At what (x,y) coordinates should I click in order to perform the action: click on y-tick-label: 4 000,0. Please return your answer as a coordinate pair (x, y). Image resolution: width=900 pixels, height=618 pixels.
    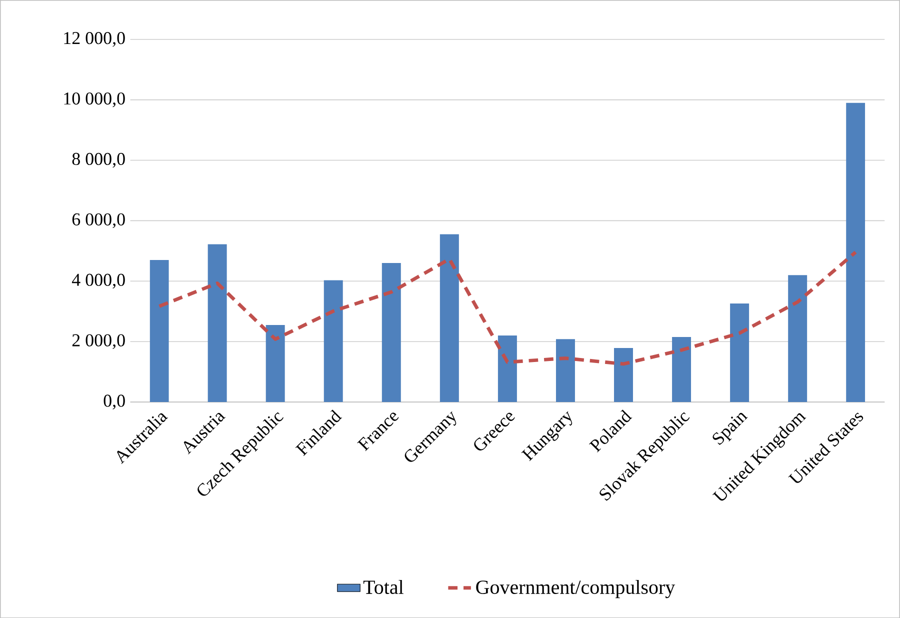
    Looking at the image, I should click on (98, 281).